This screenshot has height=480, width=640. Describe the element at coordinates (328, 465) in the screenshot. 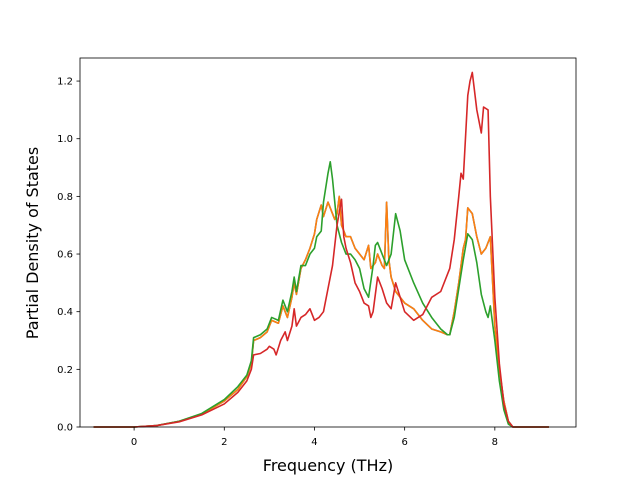

I see `x-axis-label: Frequency (THz)` at that location.